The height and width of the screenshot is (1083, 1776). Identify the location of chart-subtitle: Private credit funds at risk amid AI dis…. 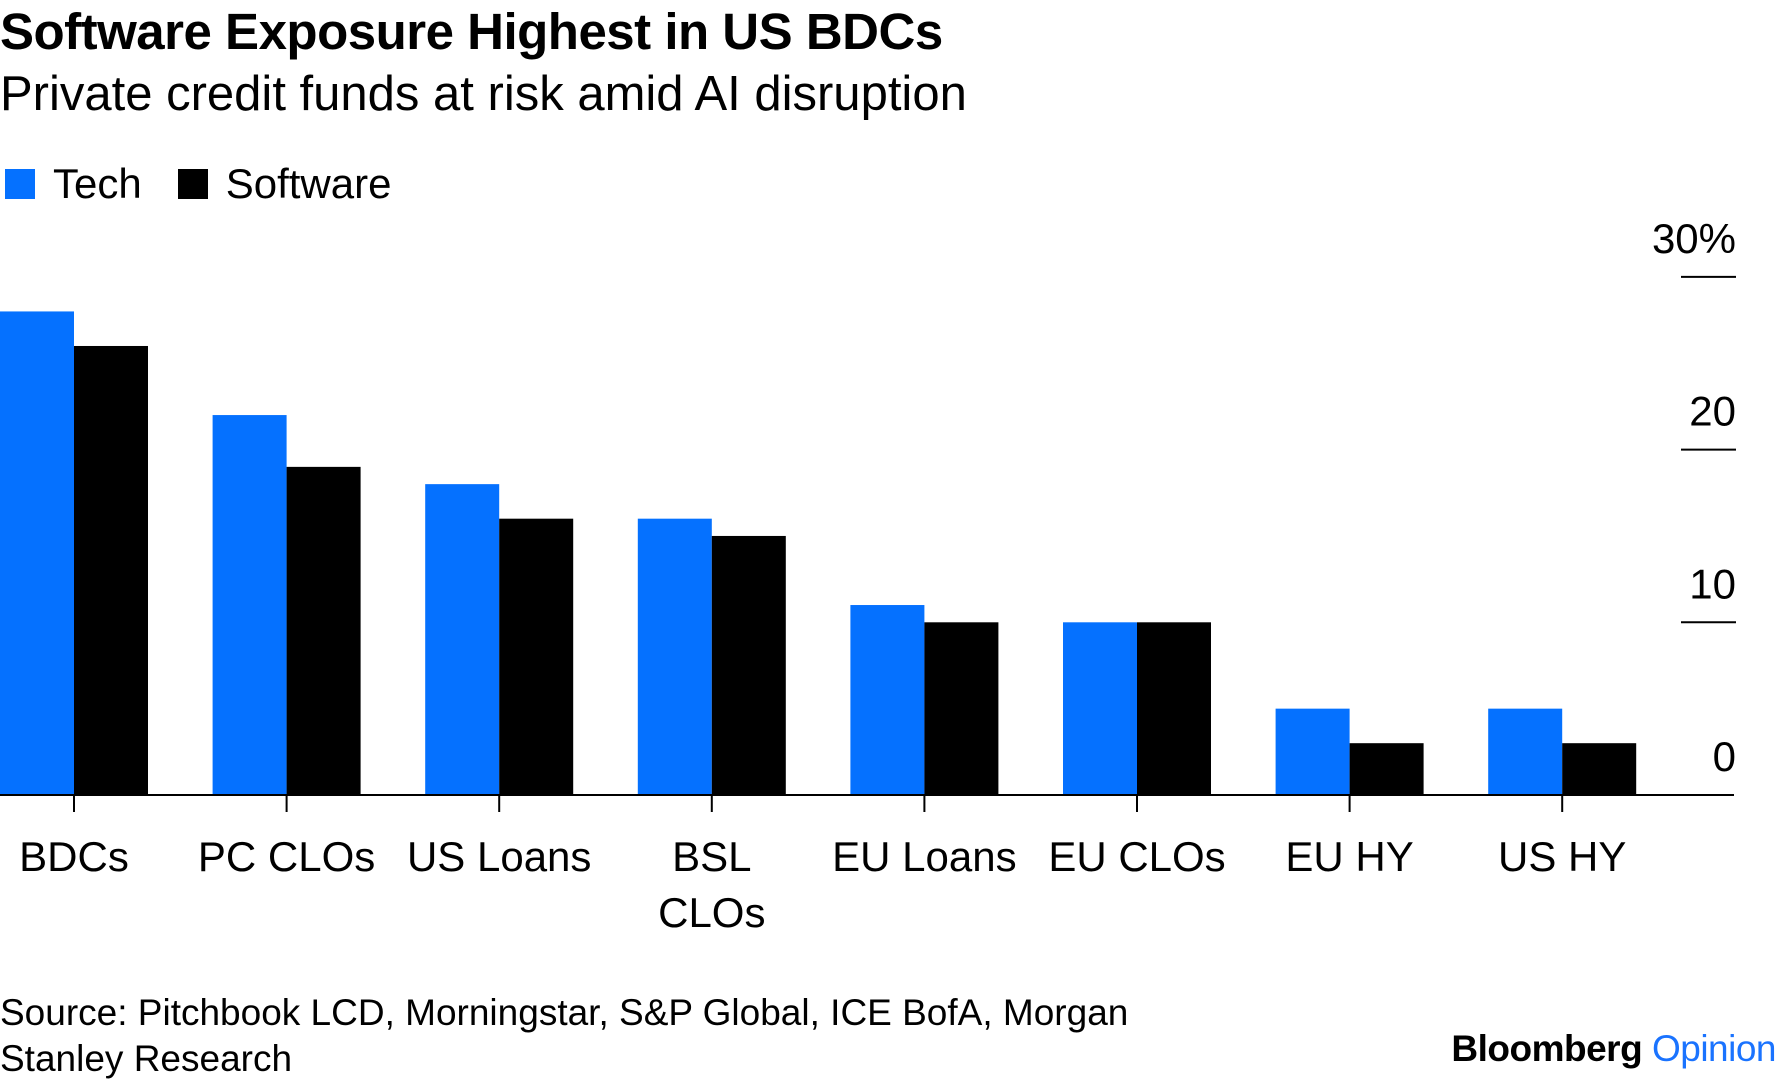
(483, 94).